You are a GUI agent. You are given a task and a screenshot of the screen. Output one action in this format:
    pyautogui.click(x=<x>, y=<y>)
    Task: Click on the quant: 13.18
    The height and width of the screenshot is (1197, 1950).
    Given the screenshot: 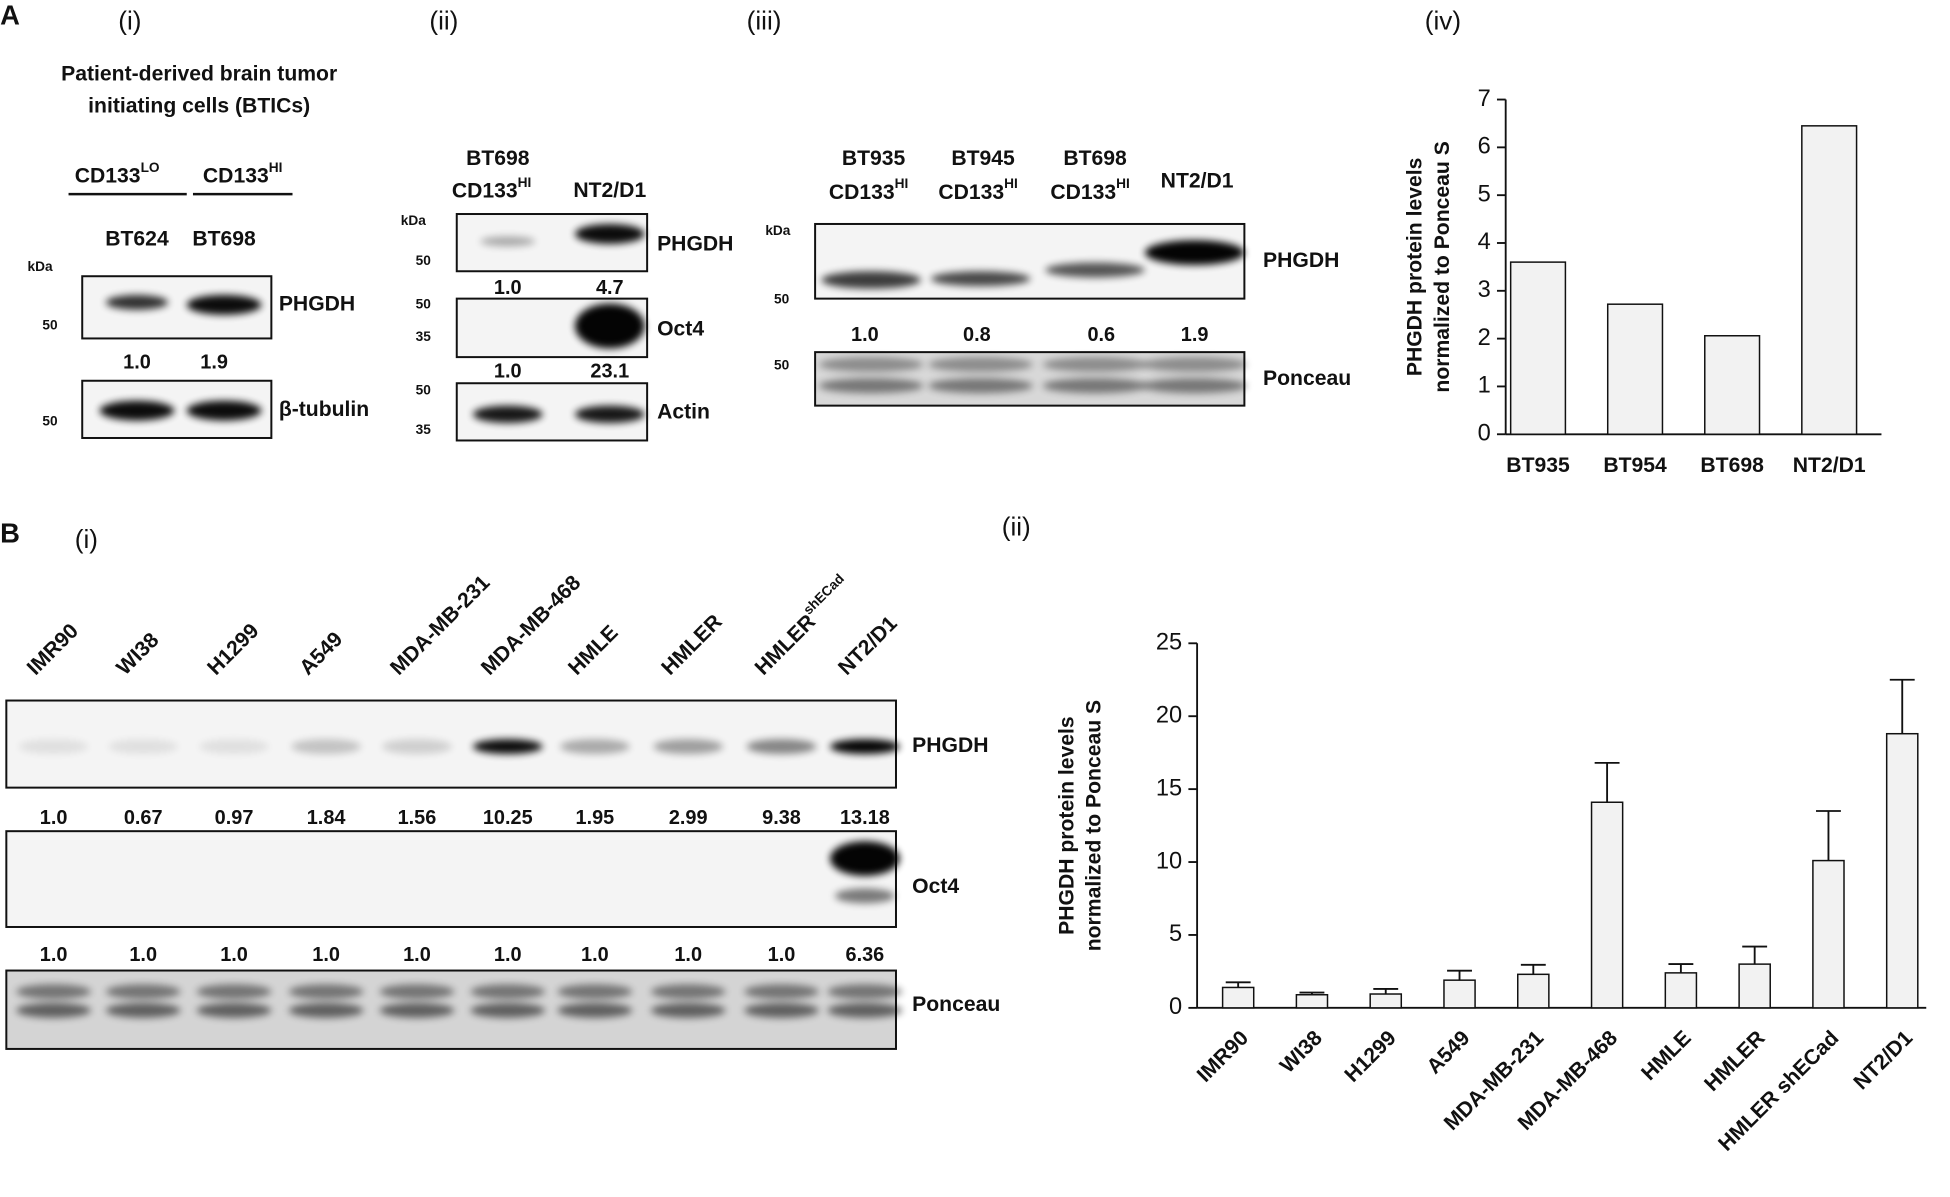 What is the action you would take?
    pyautogui.click(x=865, y=818)
    